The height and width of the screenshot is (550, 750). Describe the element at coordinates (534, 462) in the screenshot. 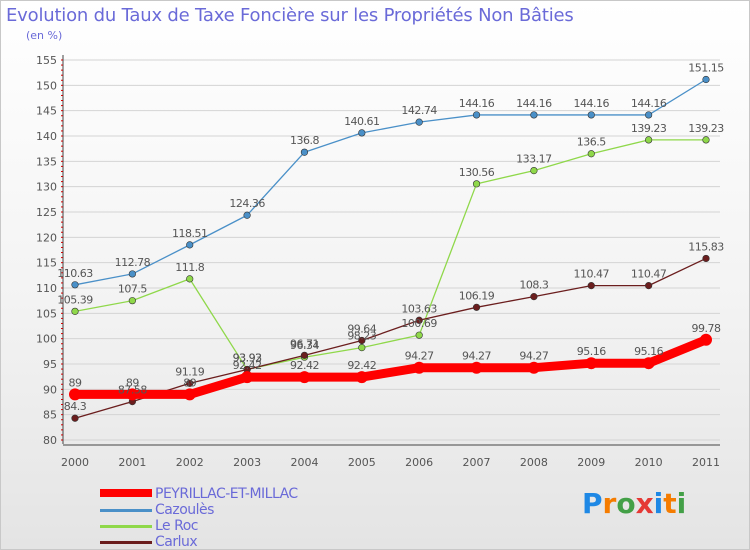

I see `x-tick-label: 2008` at that location.